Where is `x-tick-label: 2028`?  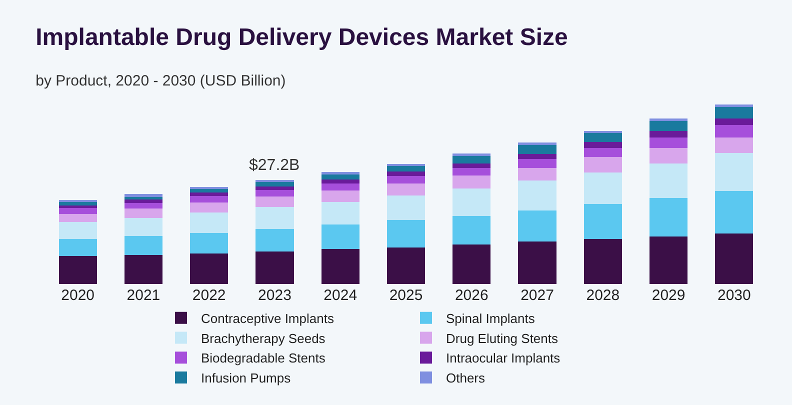 x-tick-label: 2028 is located at coordinates (603, 295).